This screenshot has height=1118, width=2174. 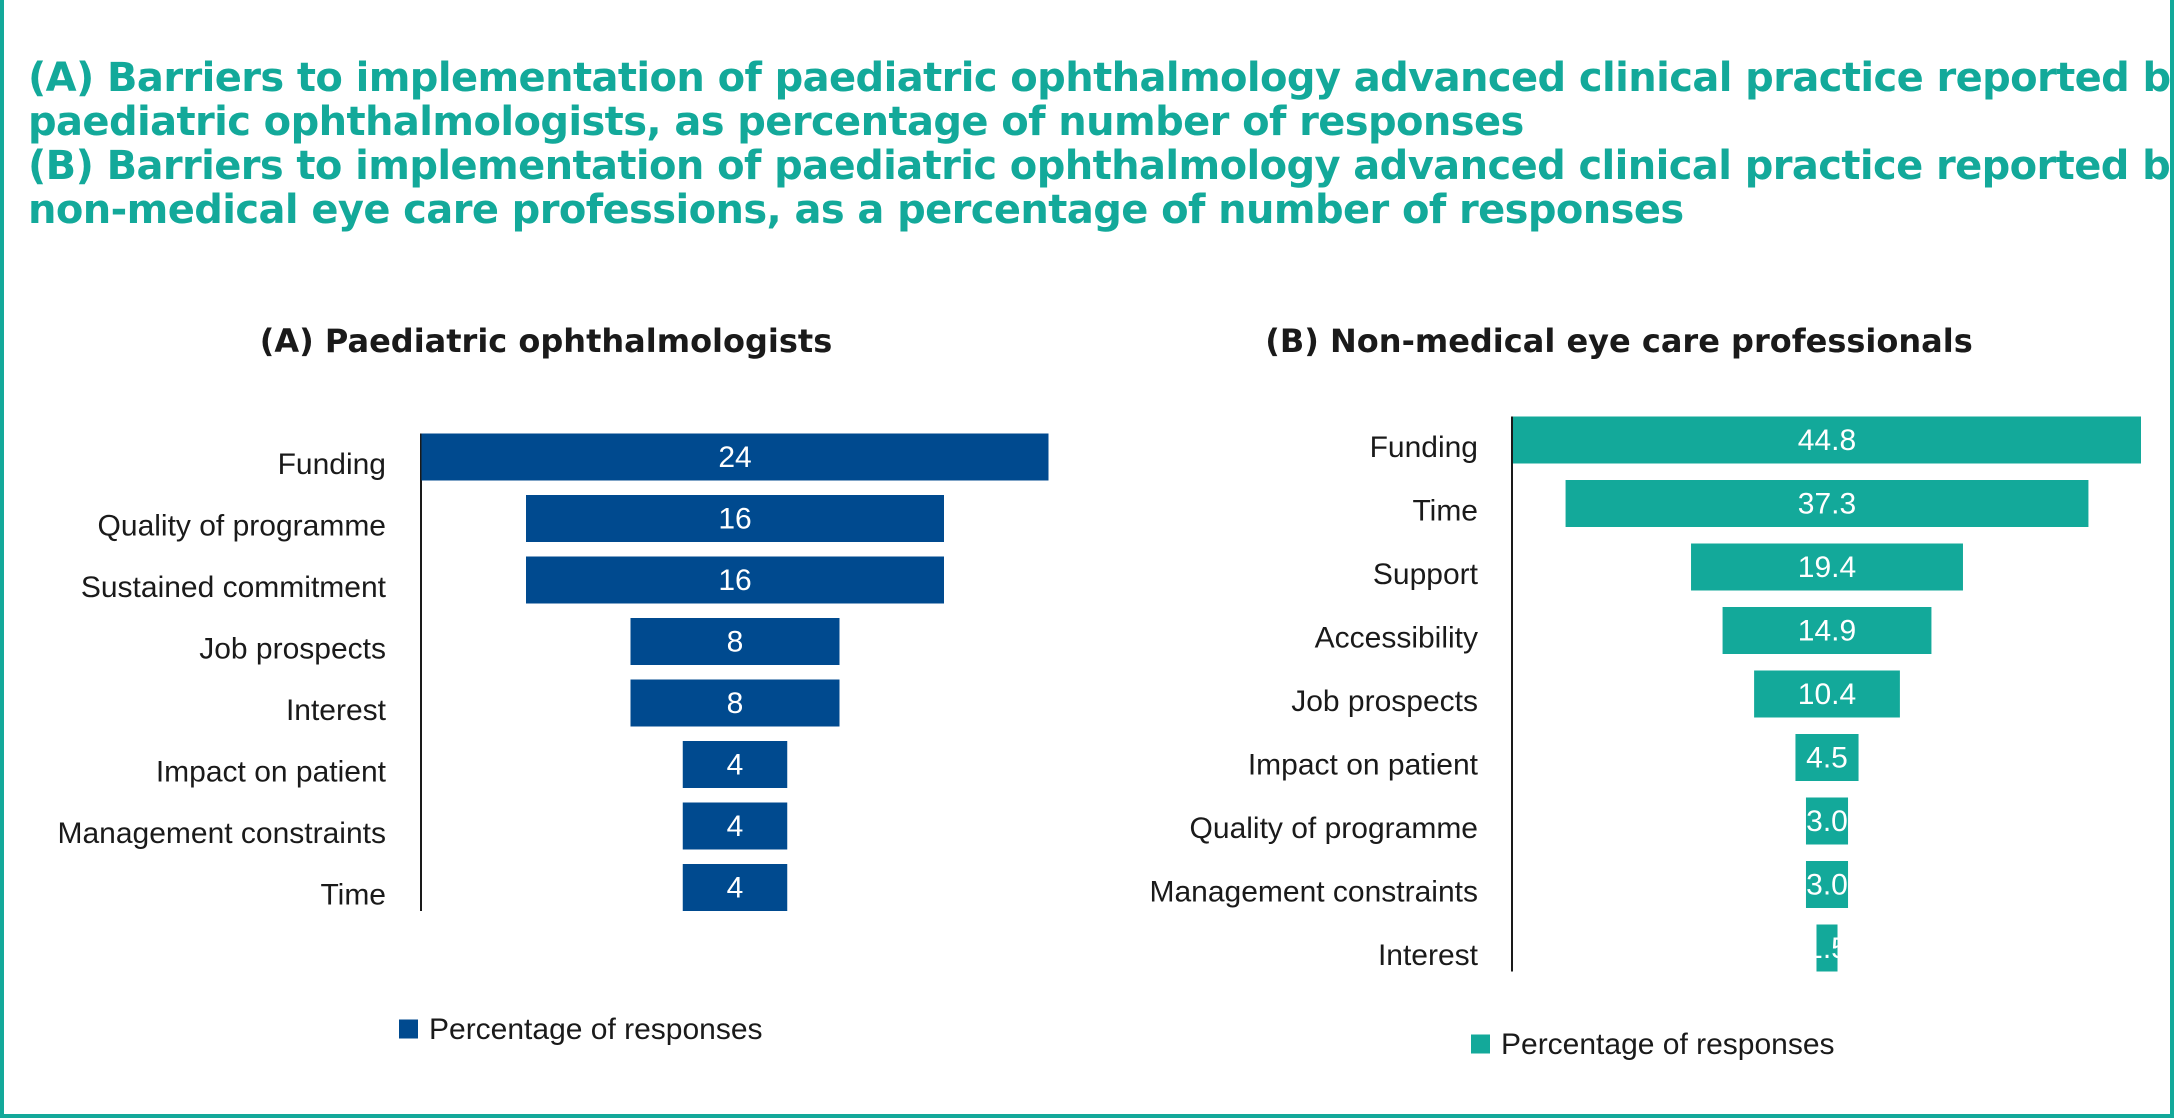 I want to click on category-label: Sustained commitment, so click(x=234, y=587).